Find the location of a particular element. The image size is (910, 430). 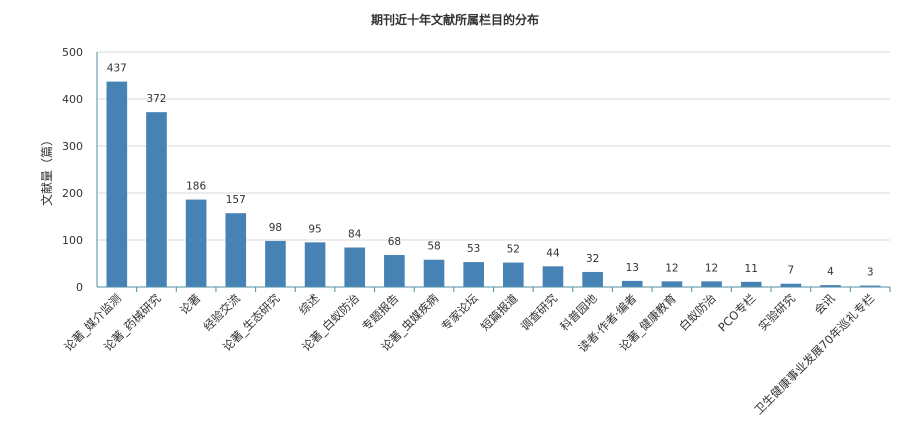

x-tick-label-10: 短篇报道 is located at coordinates (499, 312).